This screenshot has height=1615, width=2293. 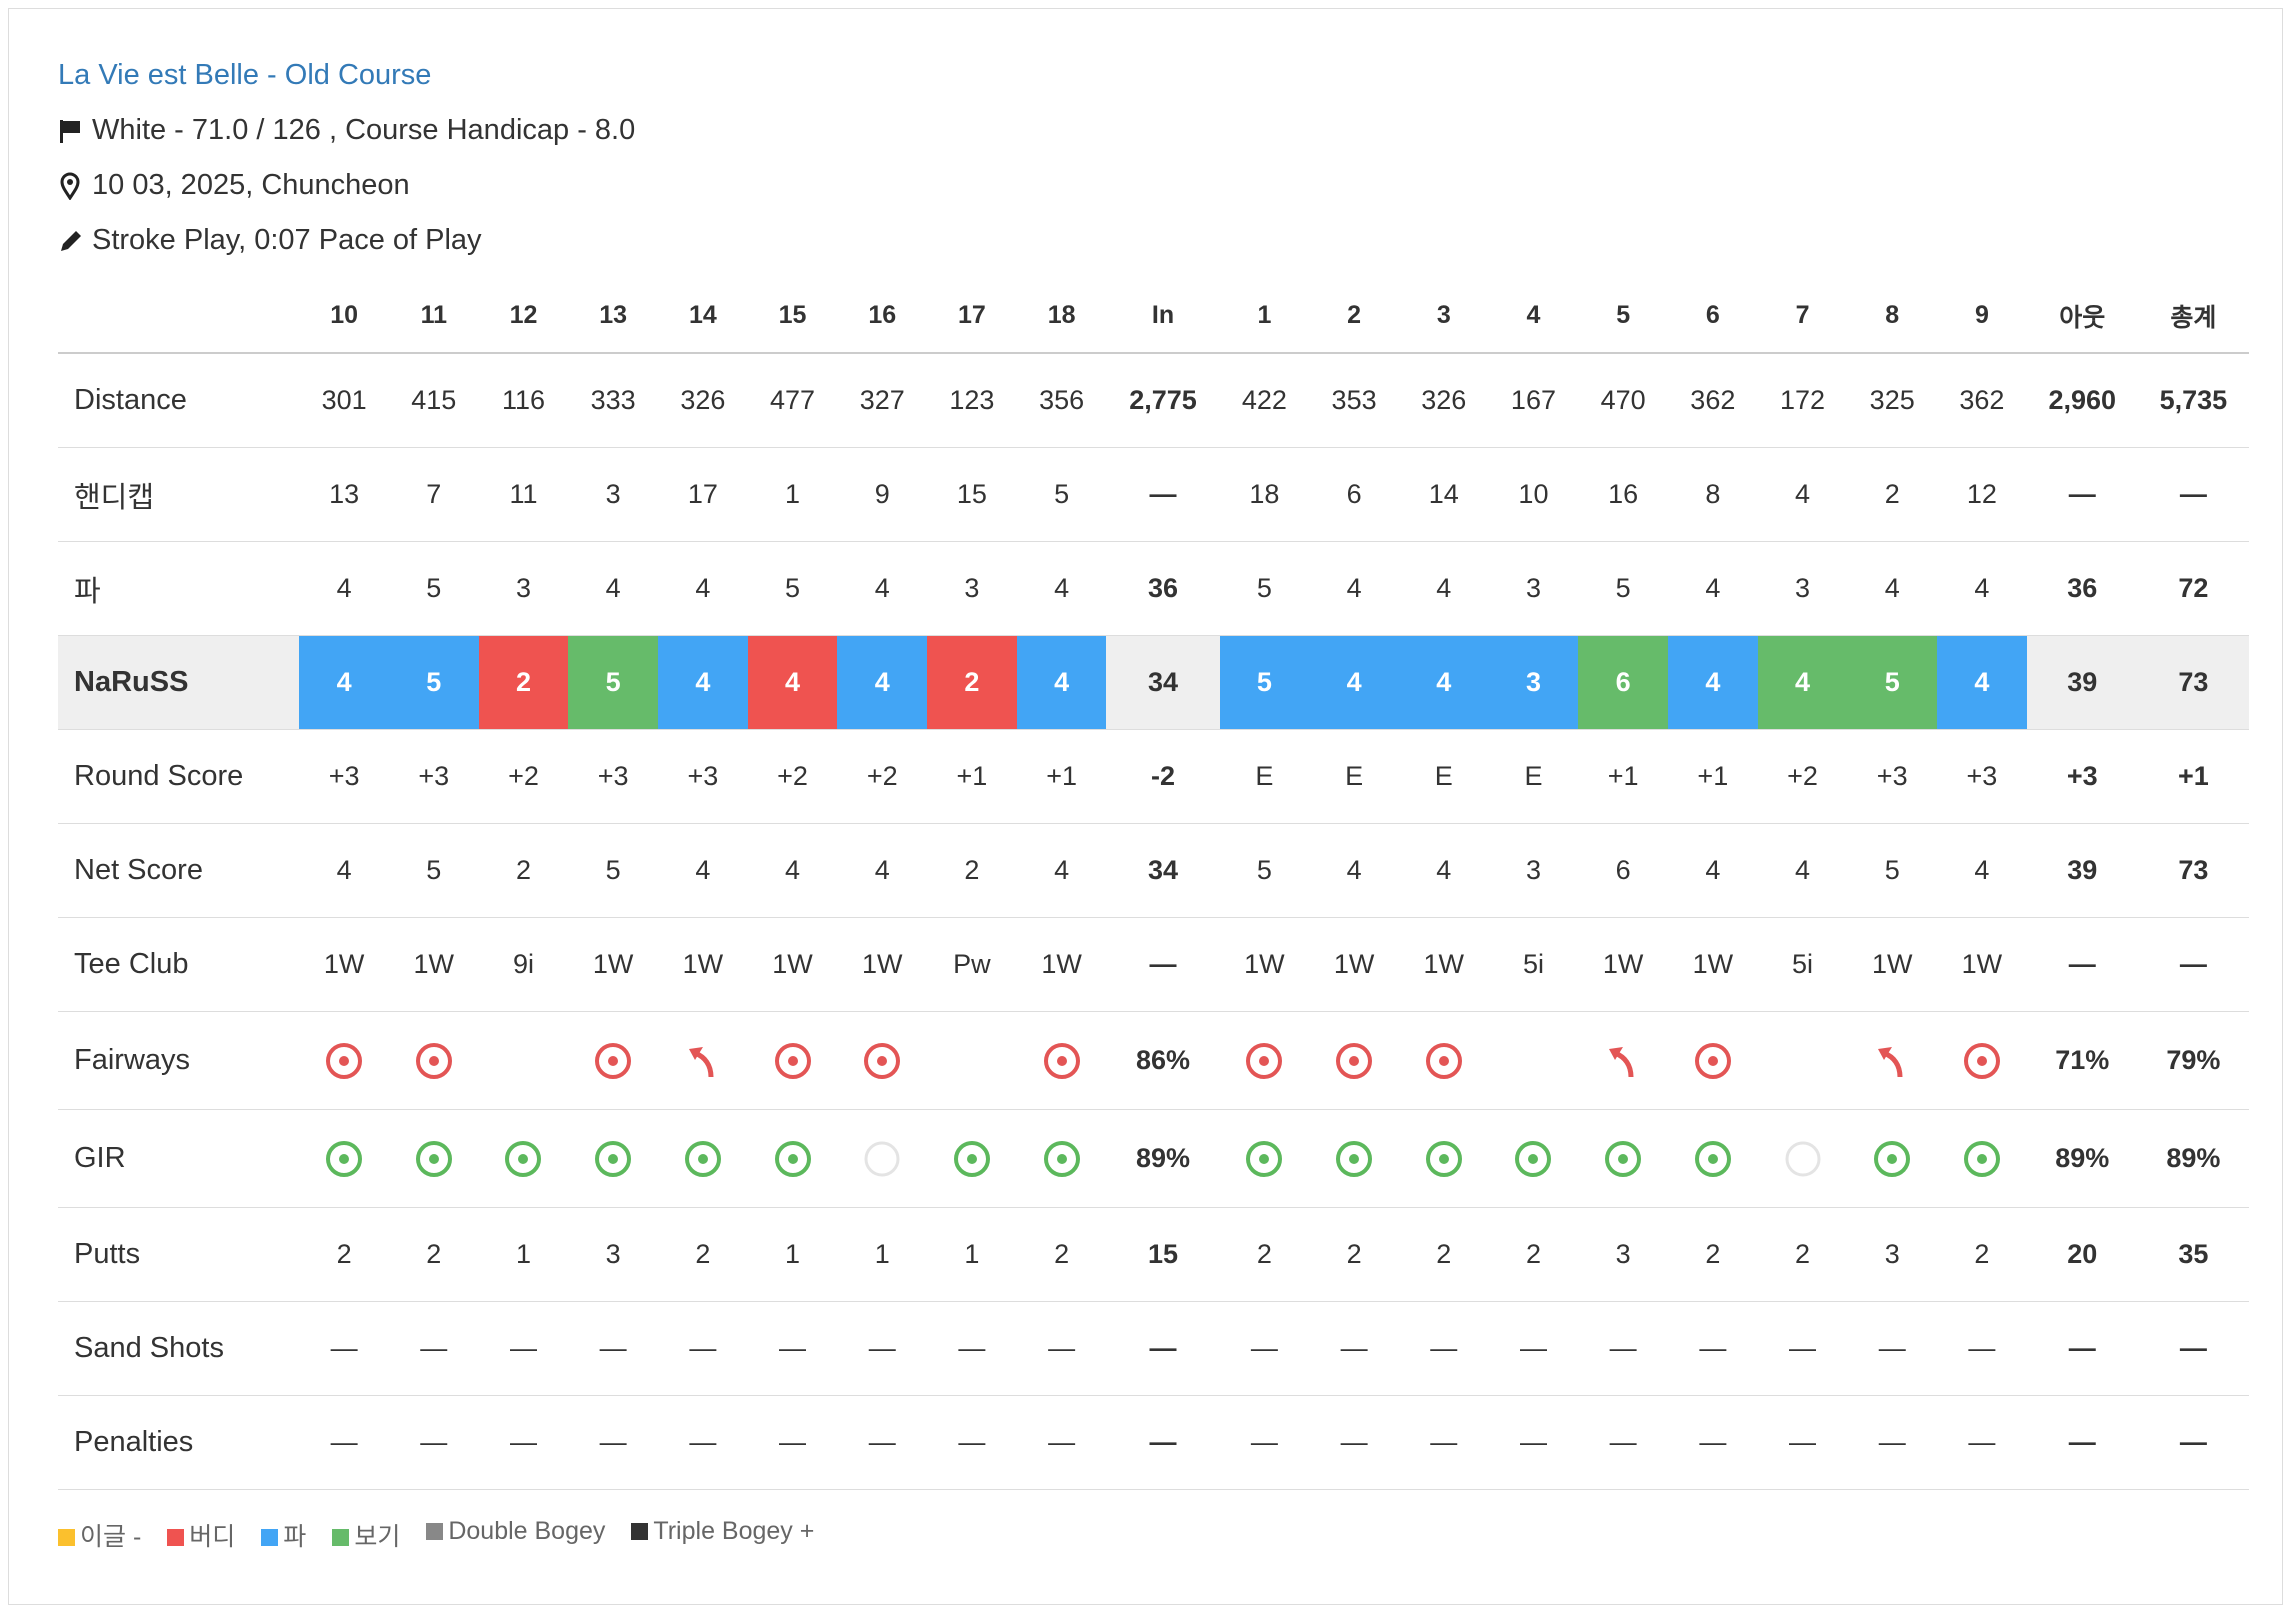 I want to click on score-cell: 362, so click(x=1982, y=400).